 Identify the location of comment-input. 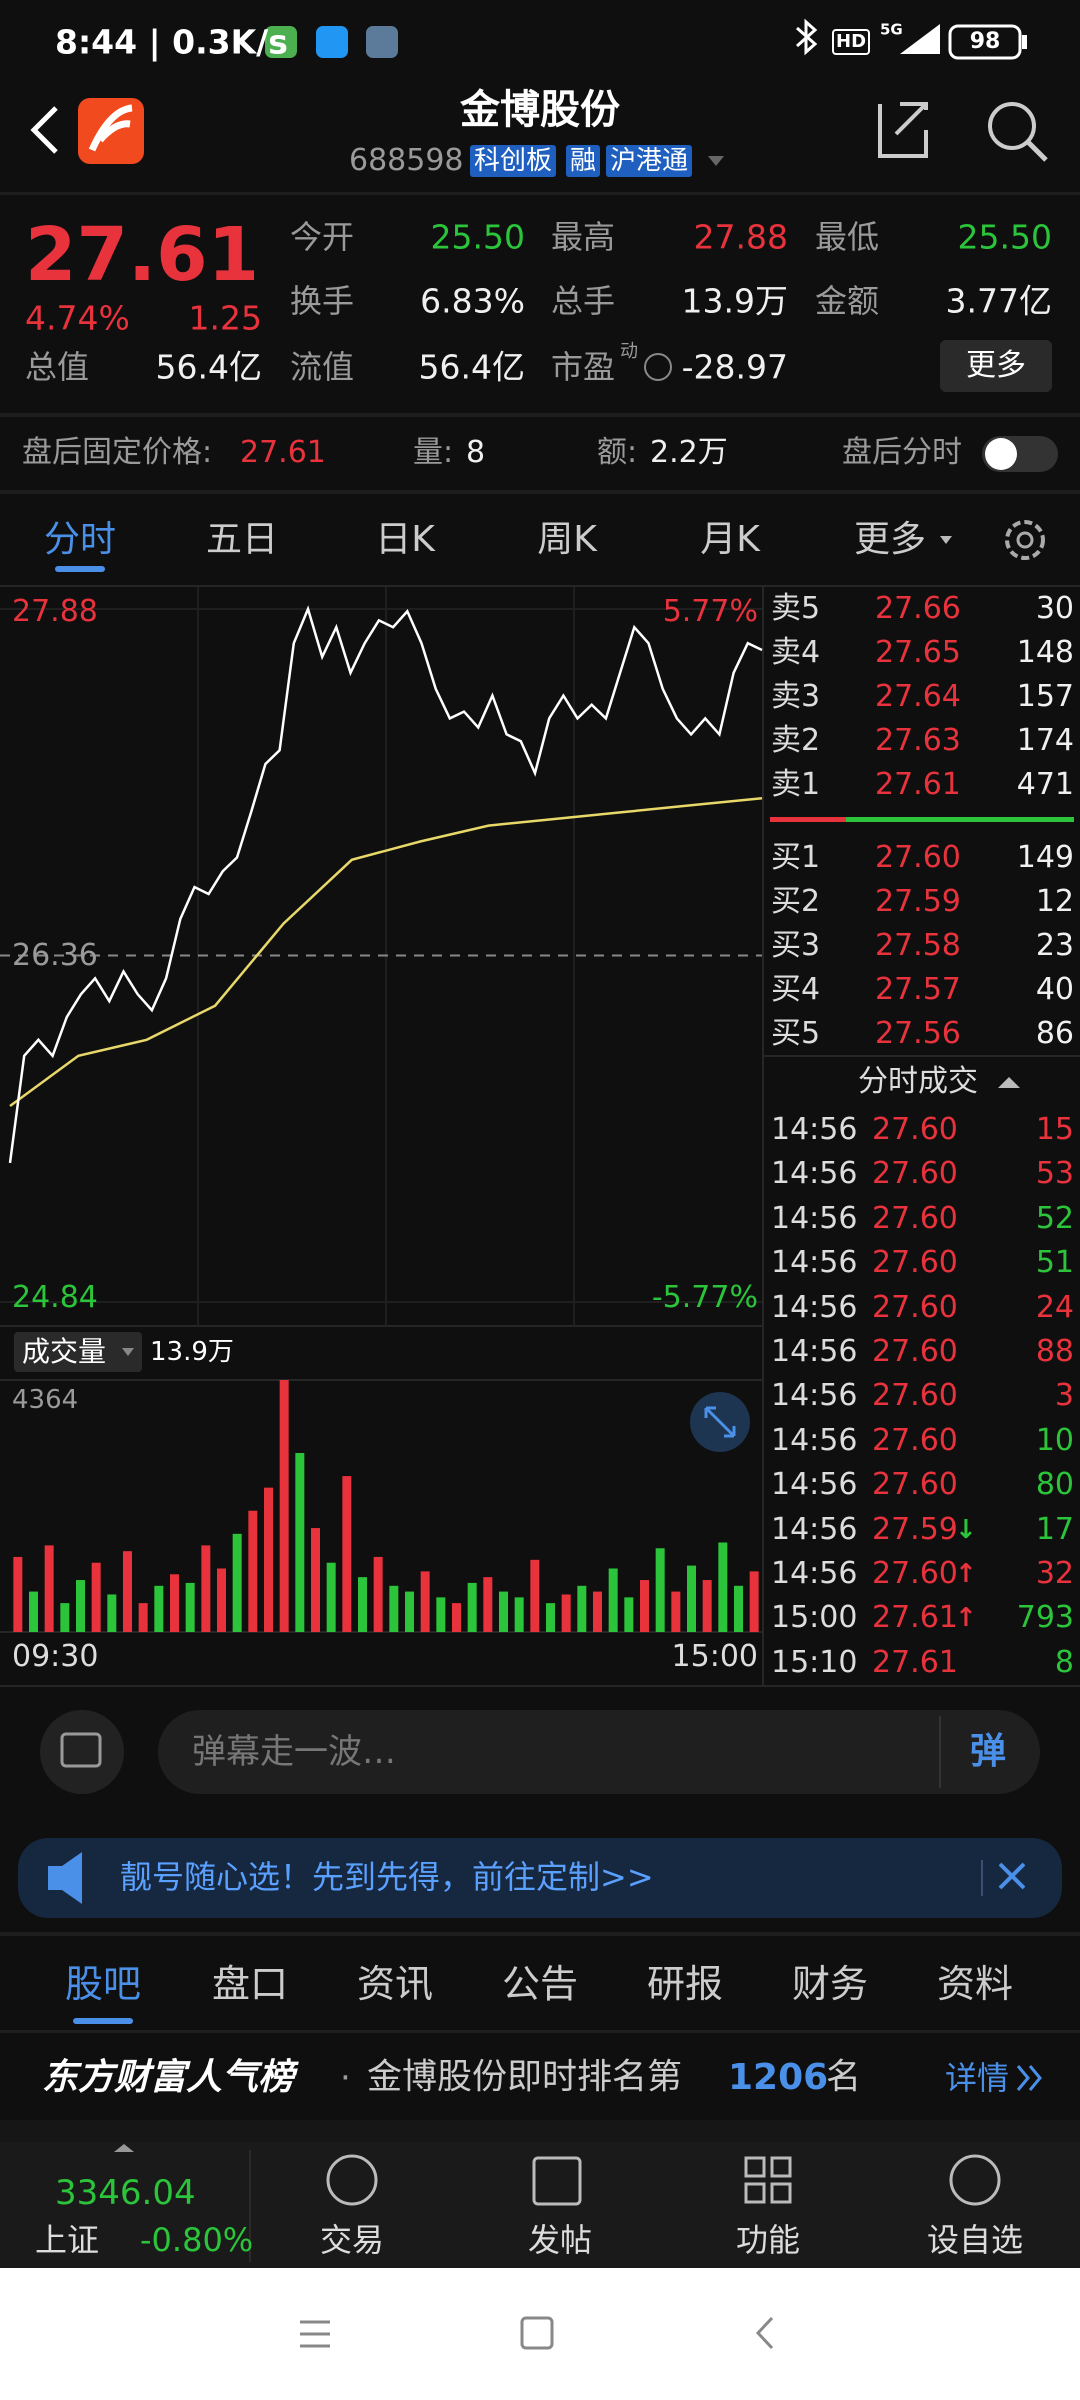
(599, 1752).